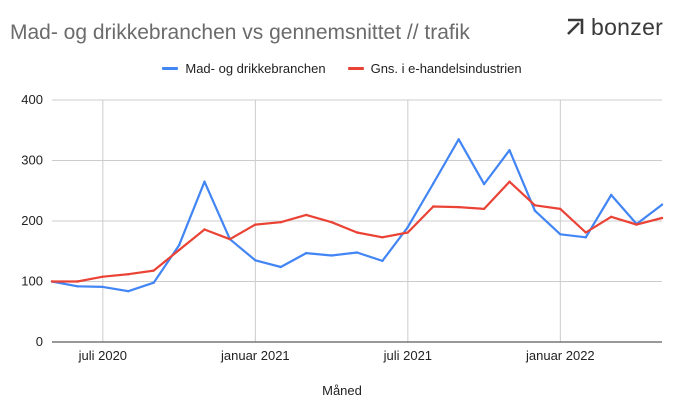  Describe the element at coordinates (560, 355) in the screenshot. I see `x-tick-label: januar 2022` at that location.